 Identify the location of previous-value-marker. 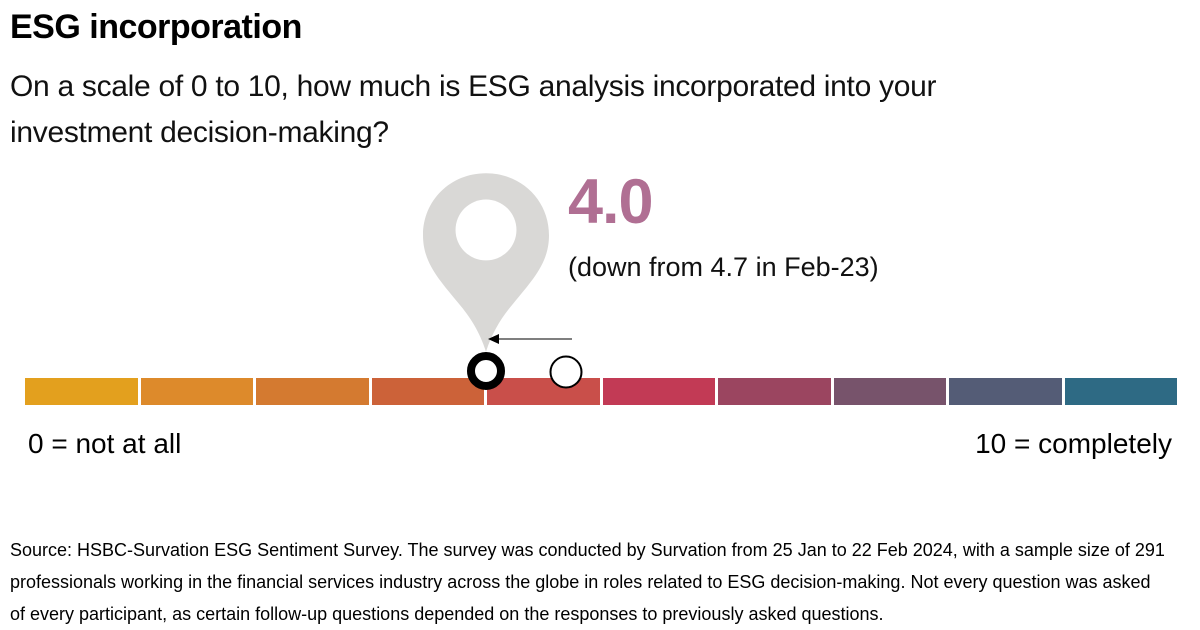
(566, 372).